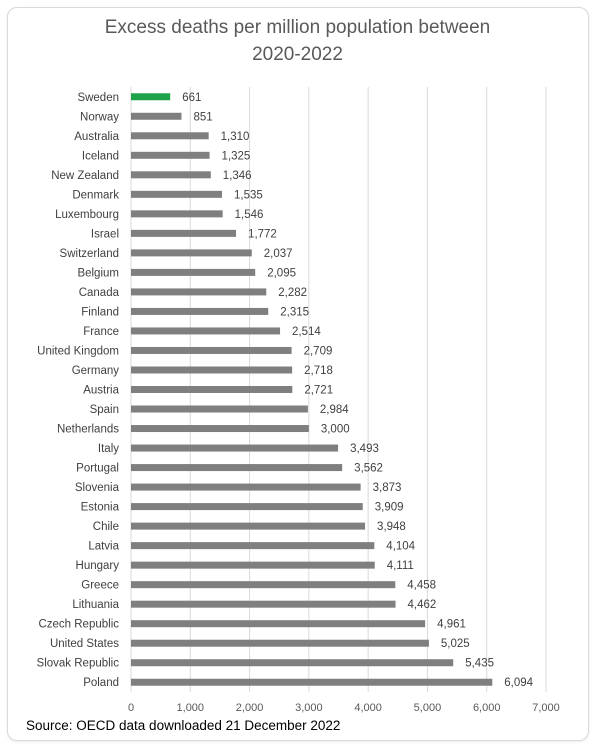 The image size is (595, 747). Describe the element at coordinates (78, 664) in the screenshot. I see `category-label: Slovak Republic` at that location.